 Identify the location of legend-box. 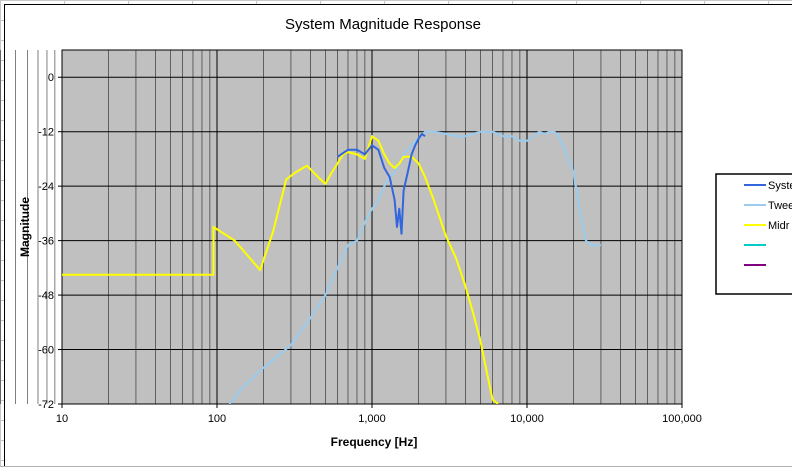
(753, 234).